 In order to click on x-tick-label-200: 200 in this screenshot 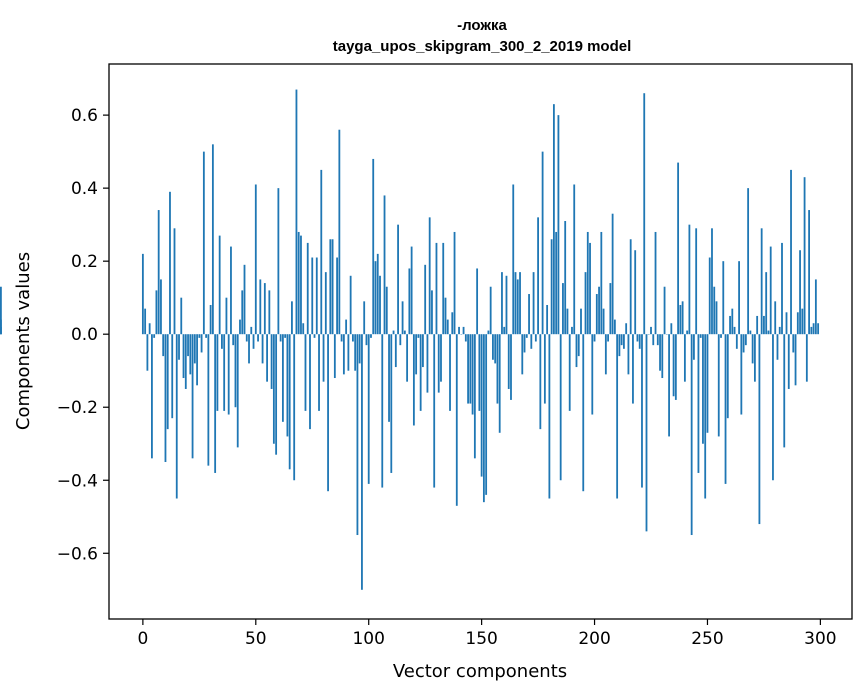, I will do `click(594, 639)`.